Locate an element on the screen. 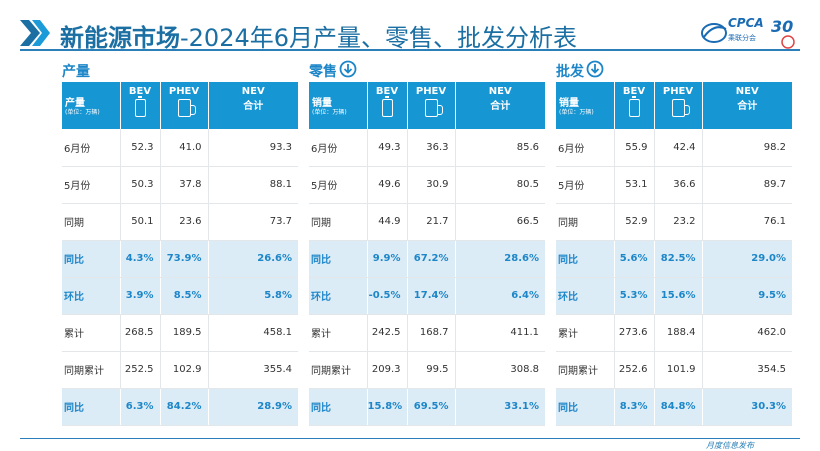 The height and width of the screenshot is (451, 820). cell-bev: 50.3 is located at coordinates (140, 185).